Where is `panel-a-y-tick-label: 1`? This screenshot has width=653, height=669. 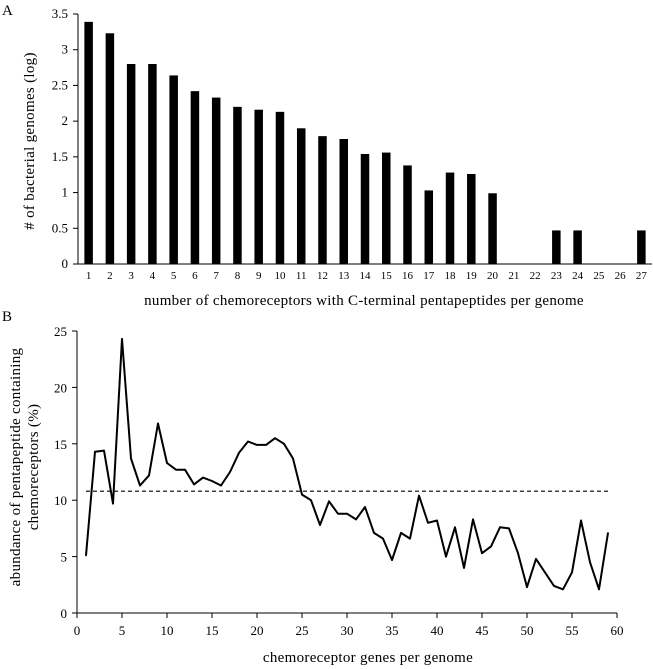 panel-a-y-tick-label: 1 is located at coordinates (65, 192).